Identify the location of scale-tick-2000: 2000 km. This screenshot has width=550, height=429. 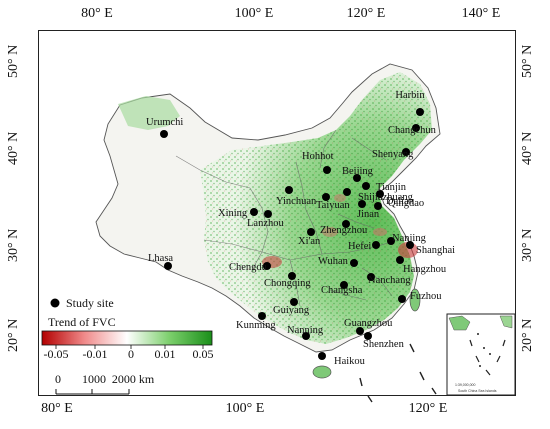
(133, 379).